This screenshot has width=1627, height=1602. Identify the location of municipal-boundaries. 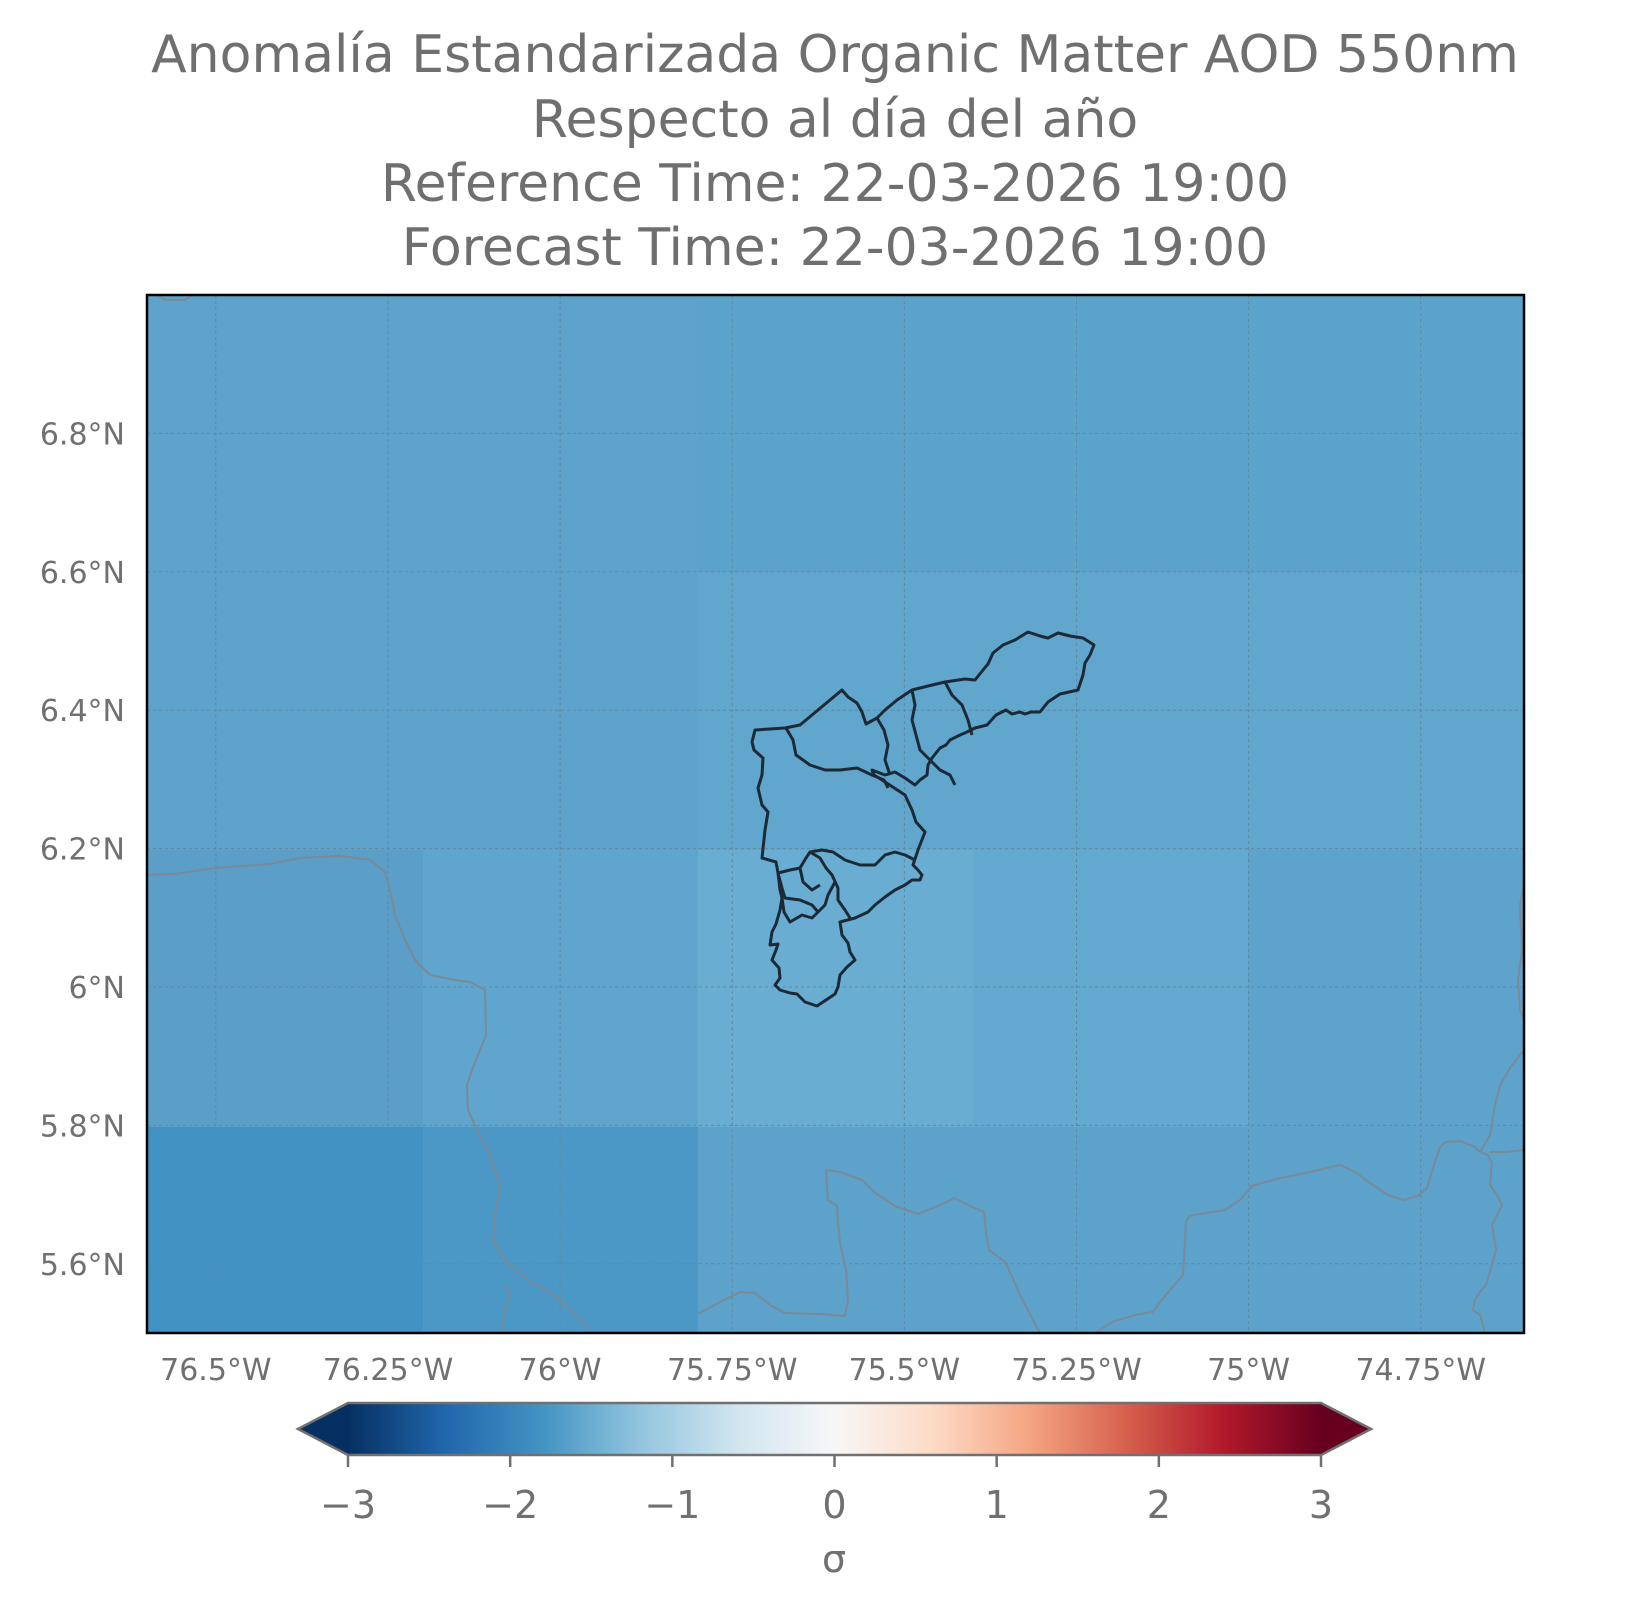
(923, 819).